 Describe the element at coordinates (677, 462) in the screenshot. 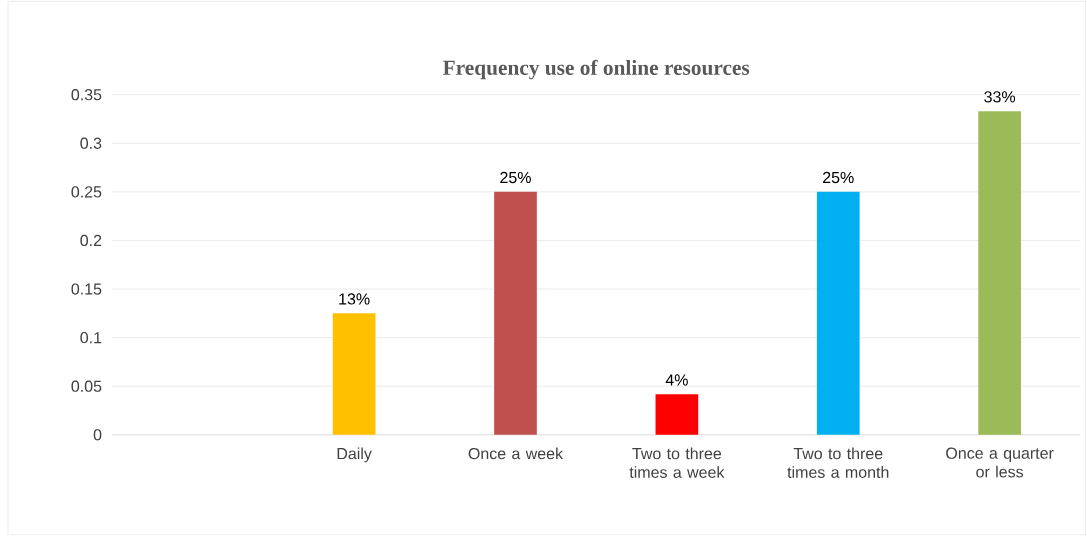

I see `x-tick-label: Two to three times a week` at that location.